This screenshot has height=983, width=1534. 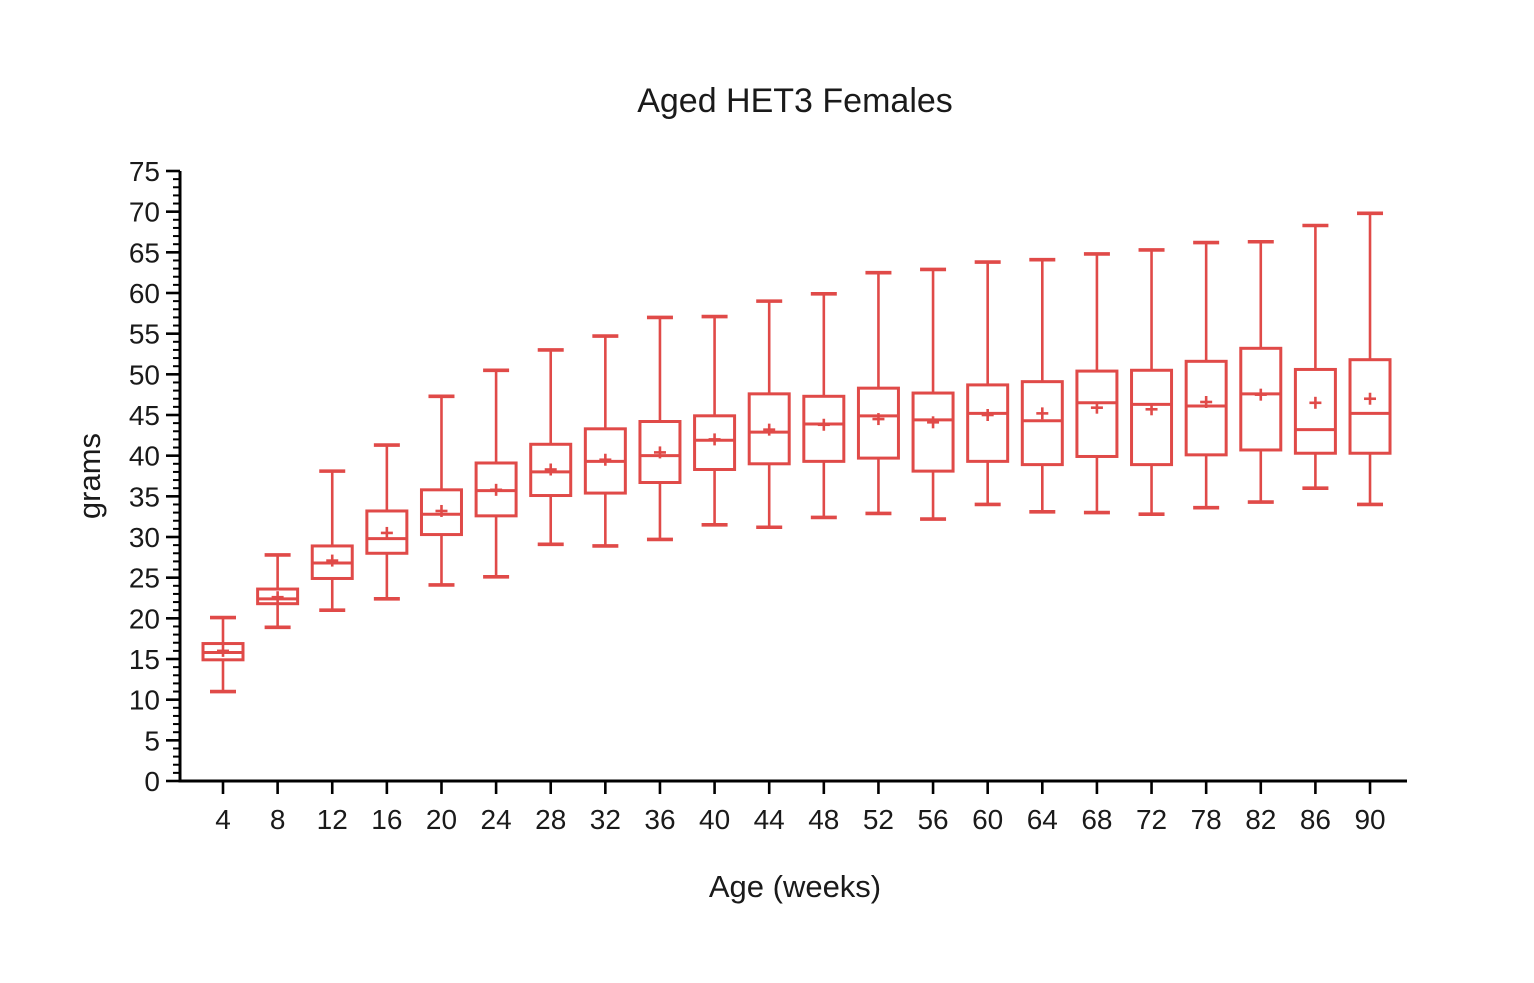 What do you see at coordinates (152, 740) in the screenshot?
I see `y-tick-label: 5` at bounding box center [152, 740].